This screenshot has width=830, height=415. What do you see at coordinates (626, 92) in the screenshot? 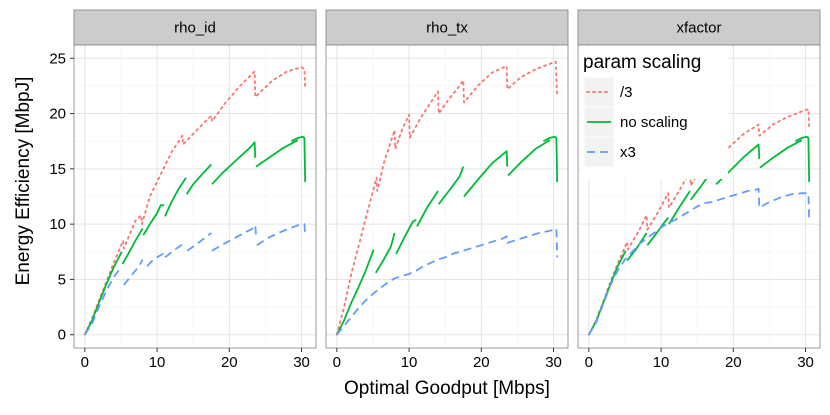
I see `legend-label: /3` at bounding box center [626, 92].